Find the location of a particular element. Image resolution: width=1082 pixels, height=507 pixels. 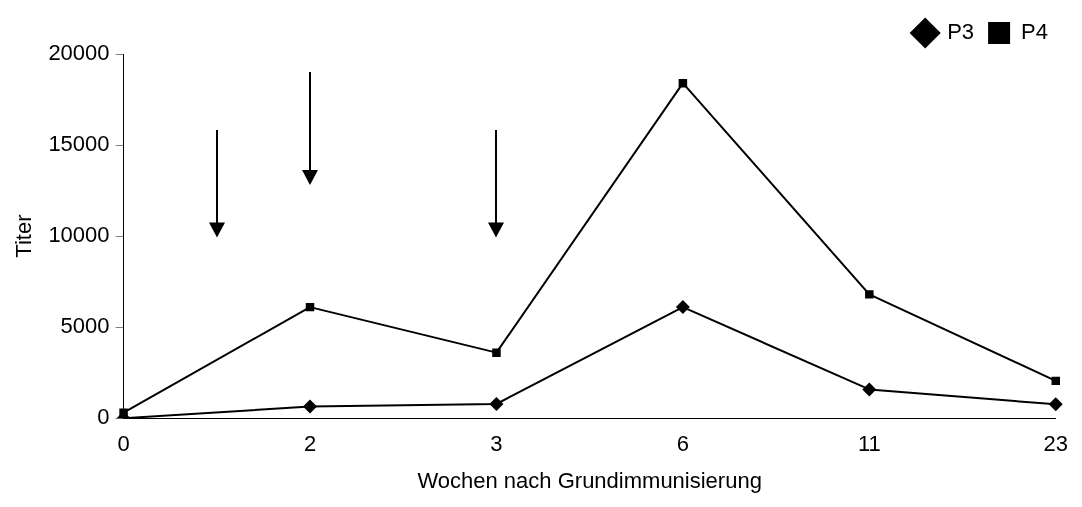

y-tick-label: 5000 is located at coordinates (85, 326).